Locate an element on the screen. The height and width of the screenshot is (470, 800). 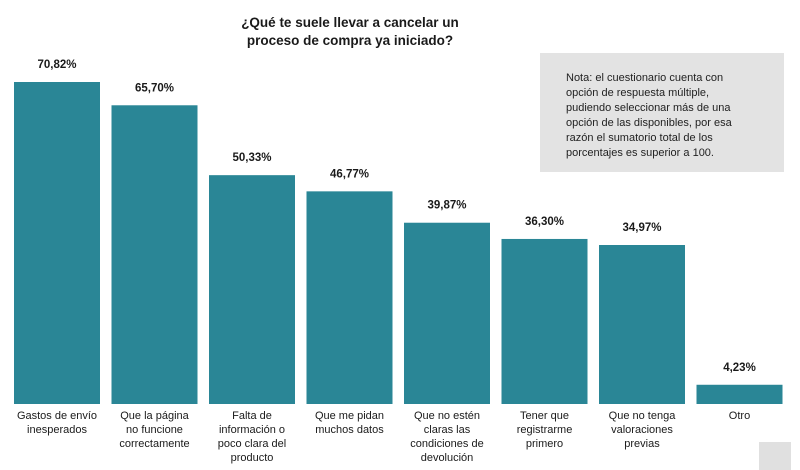
category-label-line: Que no estén is located at coordinates (447, 416).